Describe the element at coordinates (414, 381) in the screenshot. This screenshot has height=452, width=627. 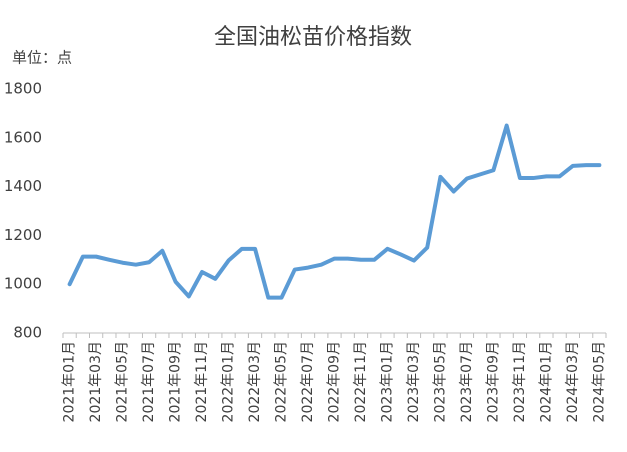
I see `x-tick-label: 2023年03月` at that location.